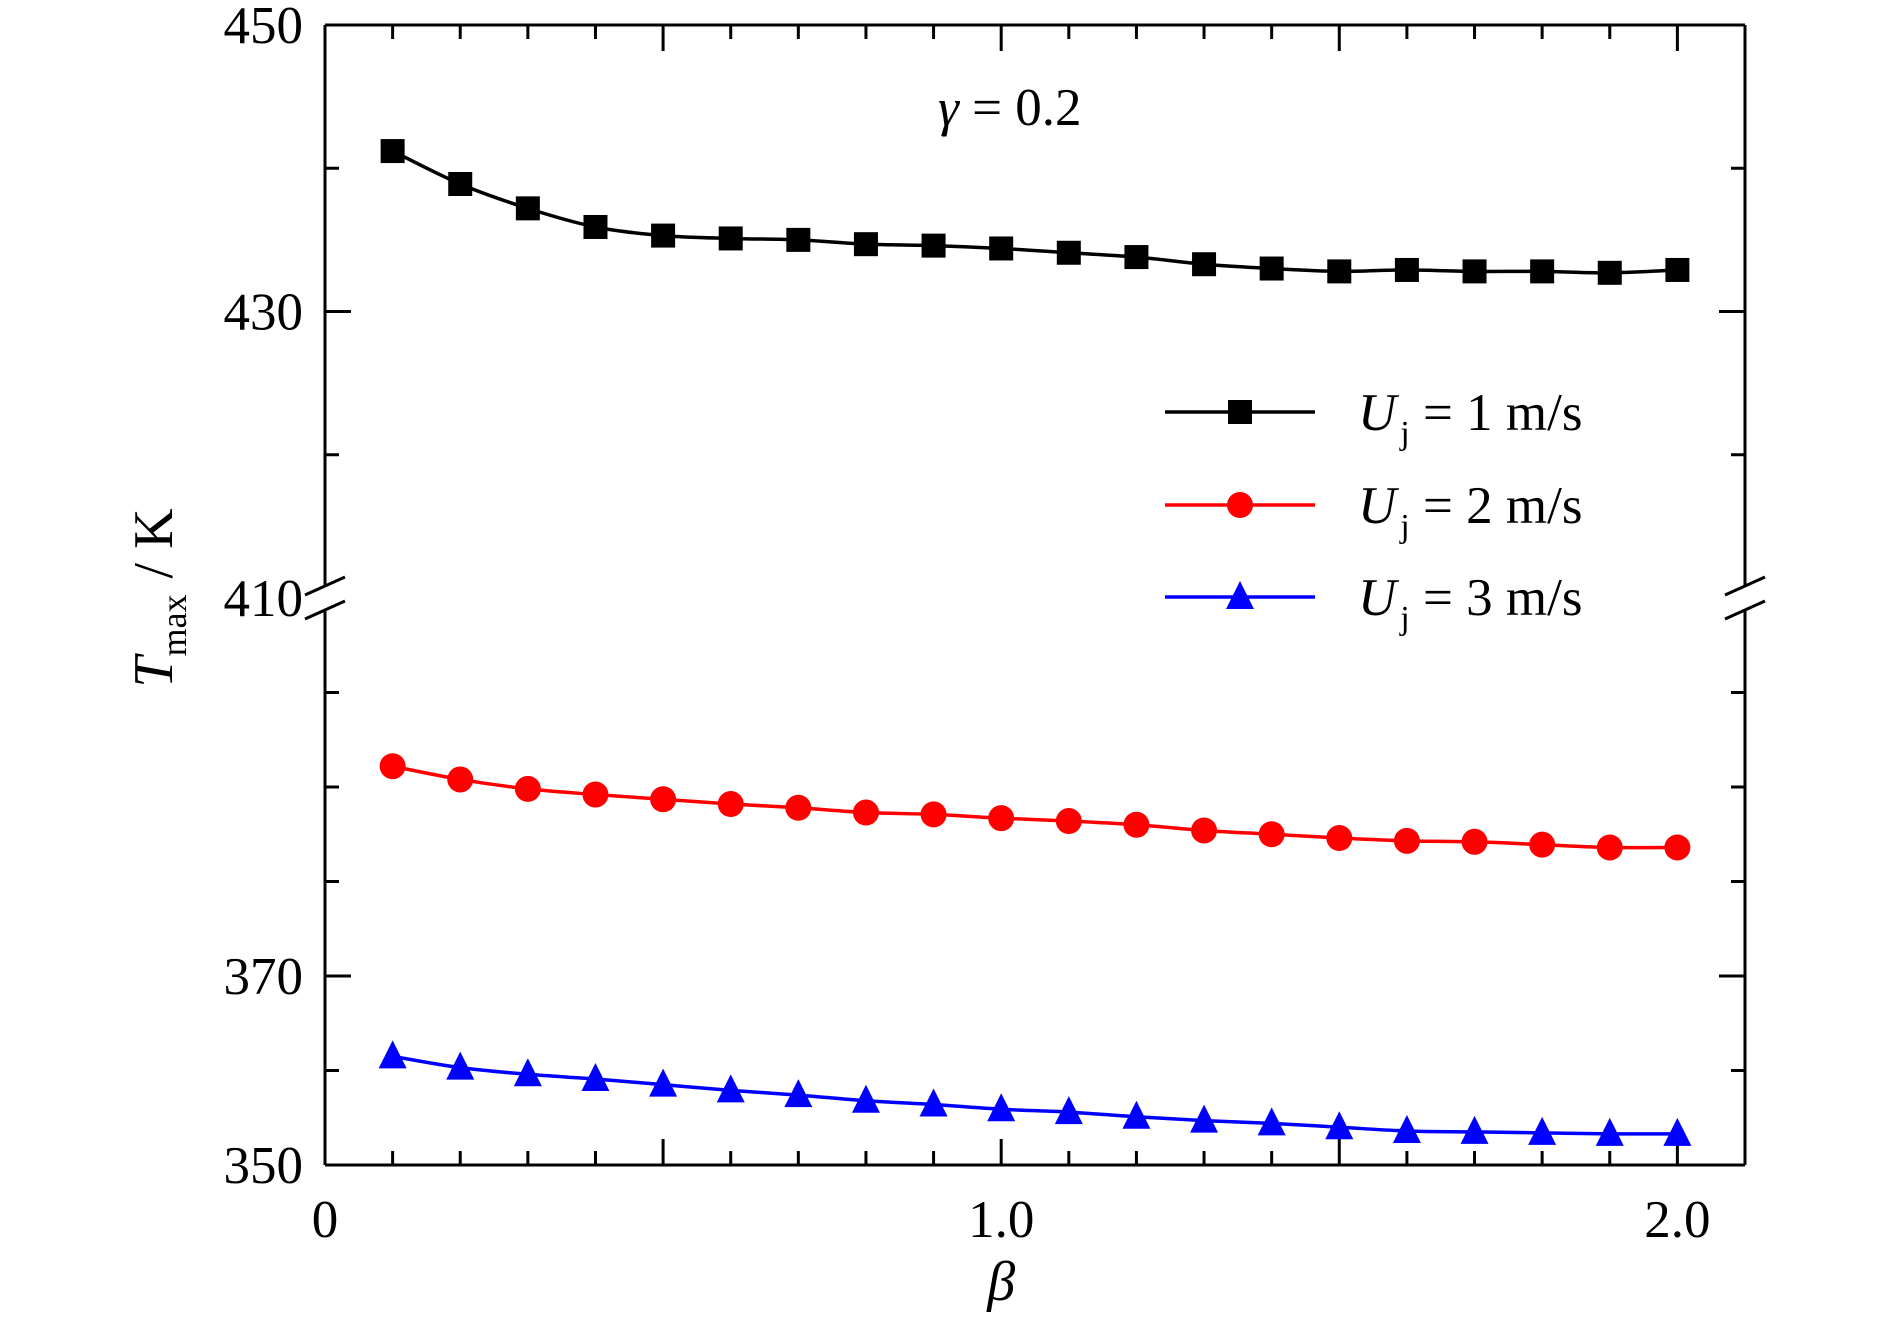 This screenshot has width=1890, height=1322. I want to click on y-axis-symbol: T, so click(154, 670).